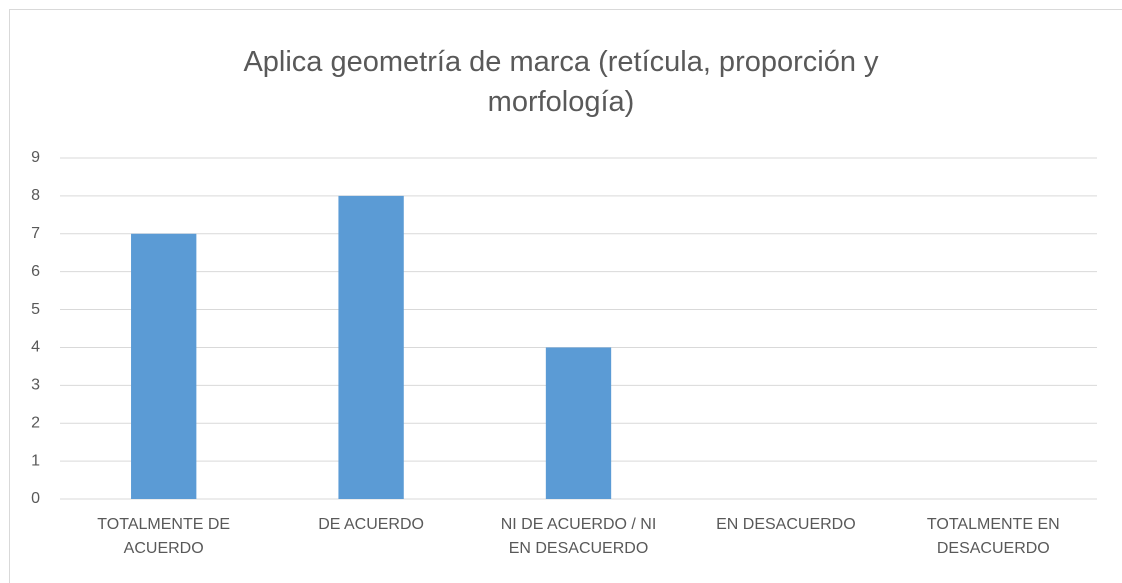  I want to click on y-tick-label: 5, so click(35, 309).